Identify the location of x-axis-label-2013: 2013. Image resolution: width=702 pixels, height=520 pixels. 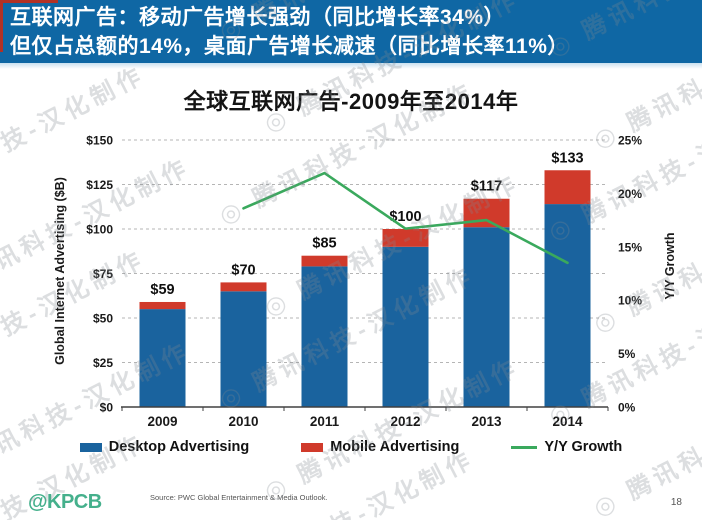
(486, 421).